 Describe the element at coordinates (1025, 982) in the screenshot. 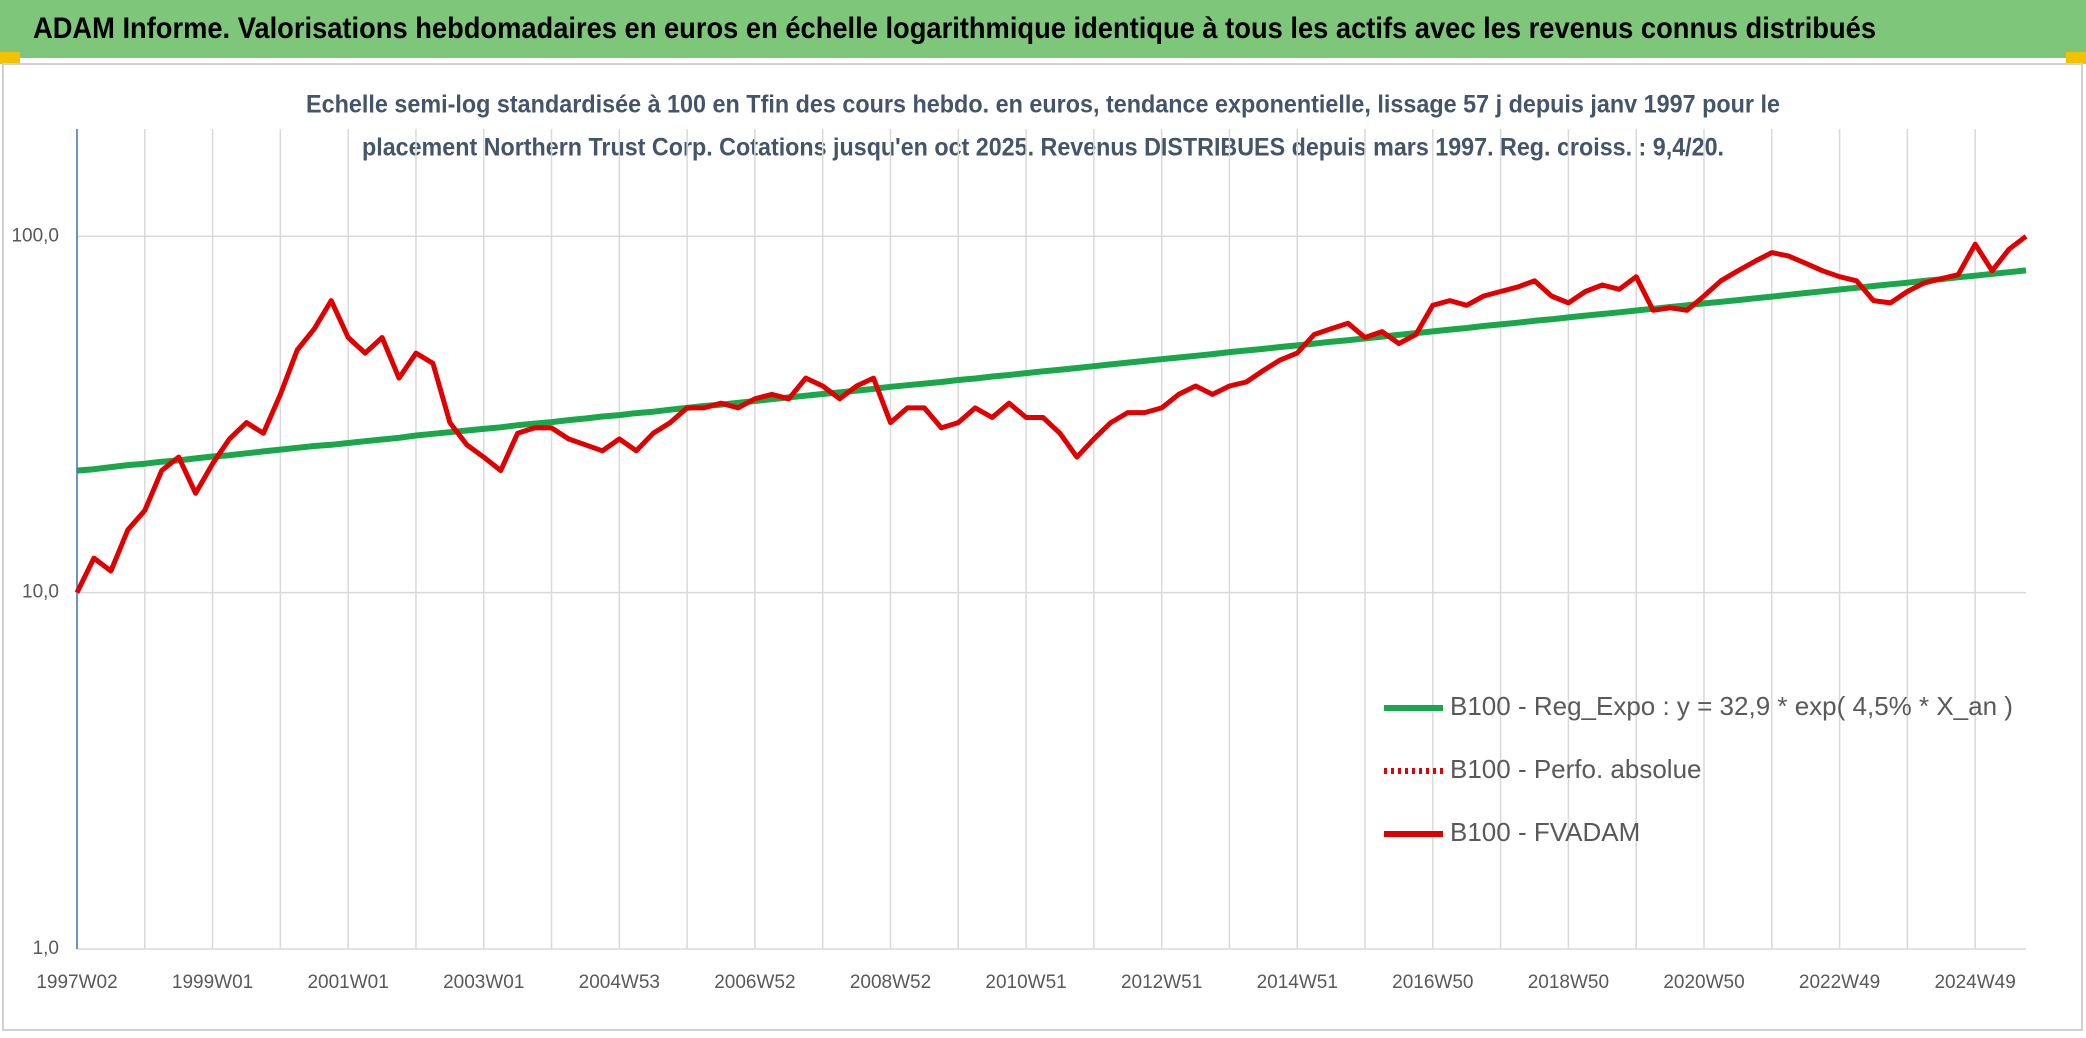

I see `x-tick-label: 2010W51` at that location.